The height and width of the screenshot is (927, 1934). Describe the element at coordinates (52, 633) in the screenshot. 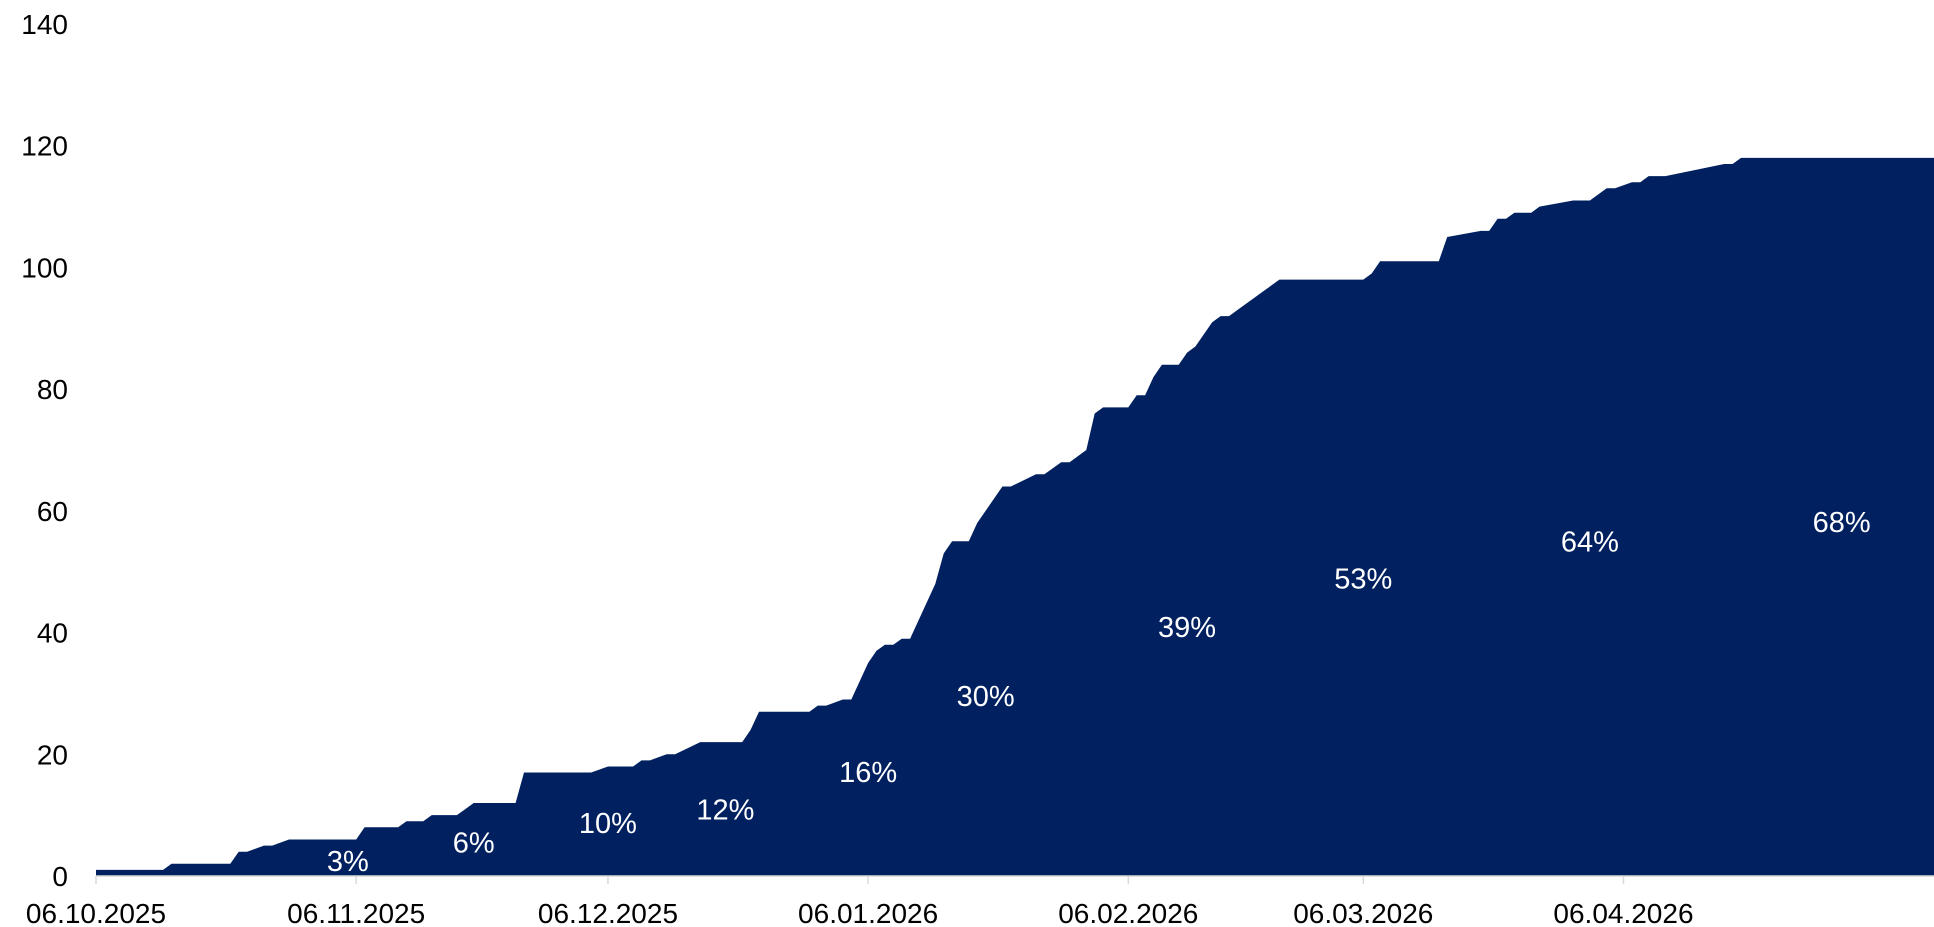

I see `y-tick-label: 40` at that location.